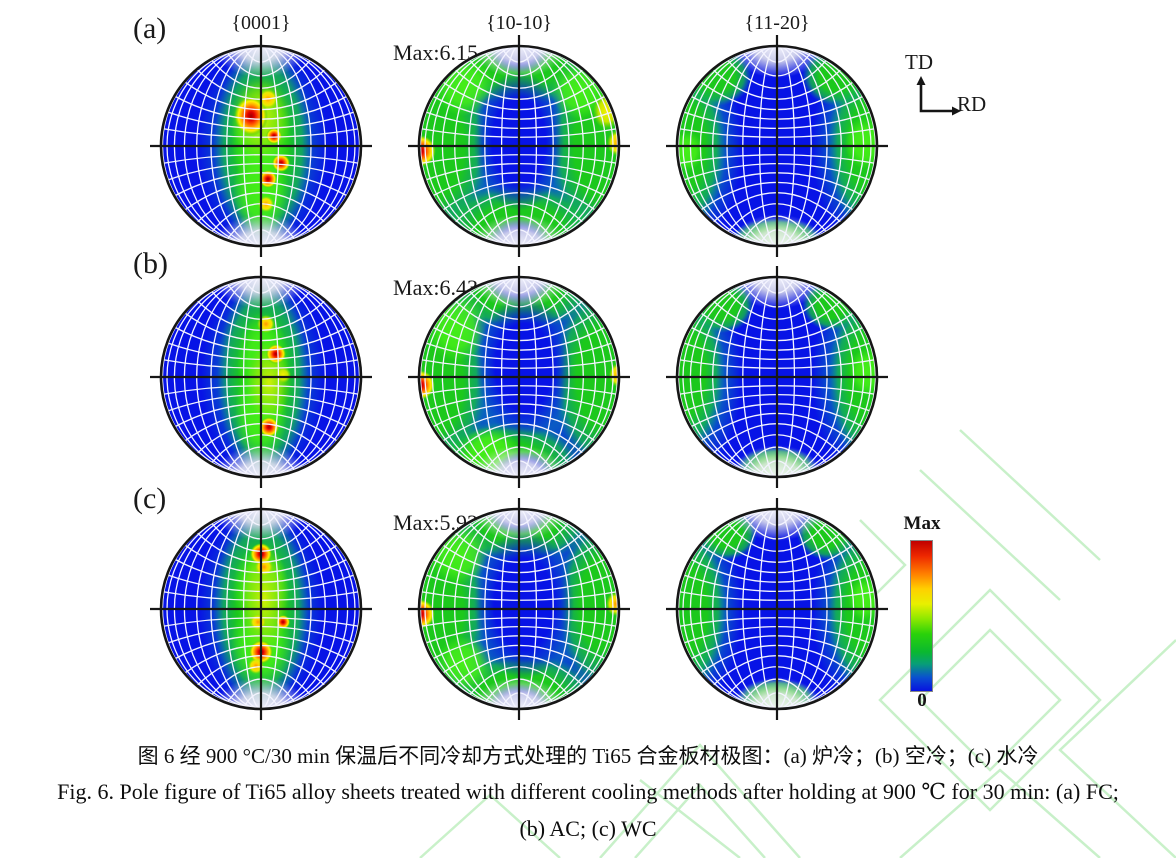 This screenshot has width=1176, height=858. Describe the element at coordinates (519, 23) in the screenshot. I see `column-title-1010: {10-10}` at that location.